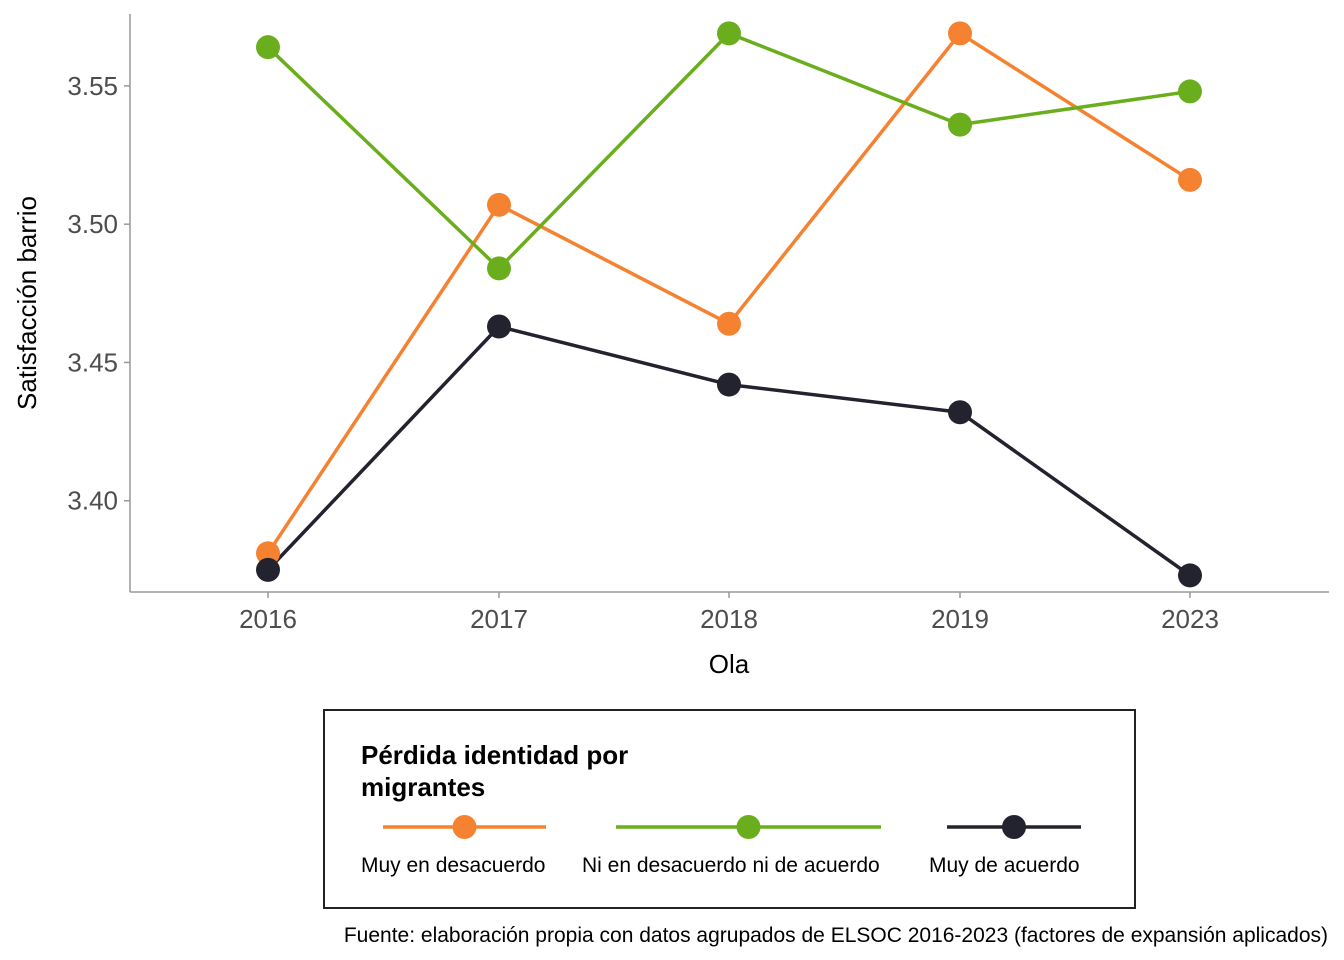 The width and height of the screenshot is (1344, 960). I want to click on legend-title-line-2: migrantes, so click(423, 787).